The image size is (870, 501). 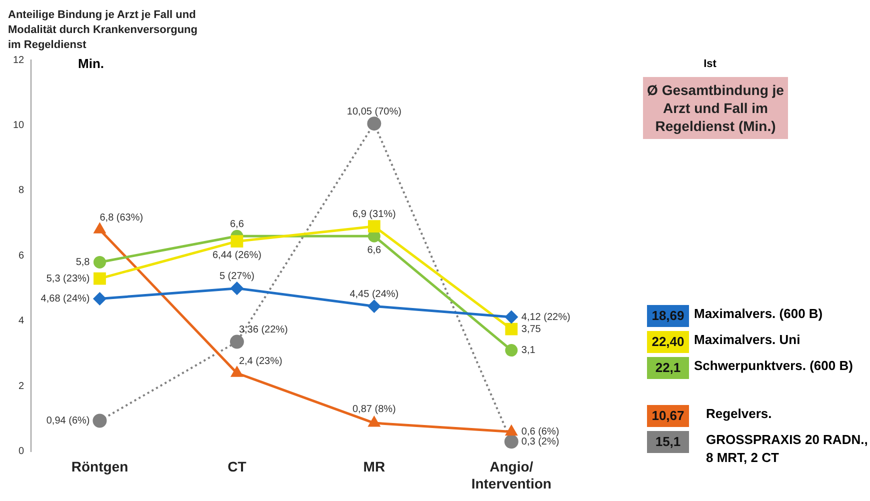 What do you see at coordinates (19, 60) in the screenshot?
I see `y-tick-label: 12` at bounding box center [19, 60].